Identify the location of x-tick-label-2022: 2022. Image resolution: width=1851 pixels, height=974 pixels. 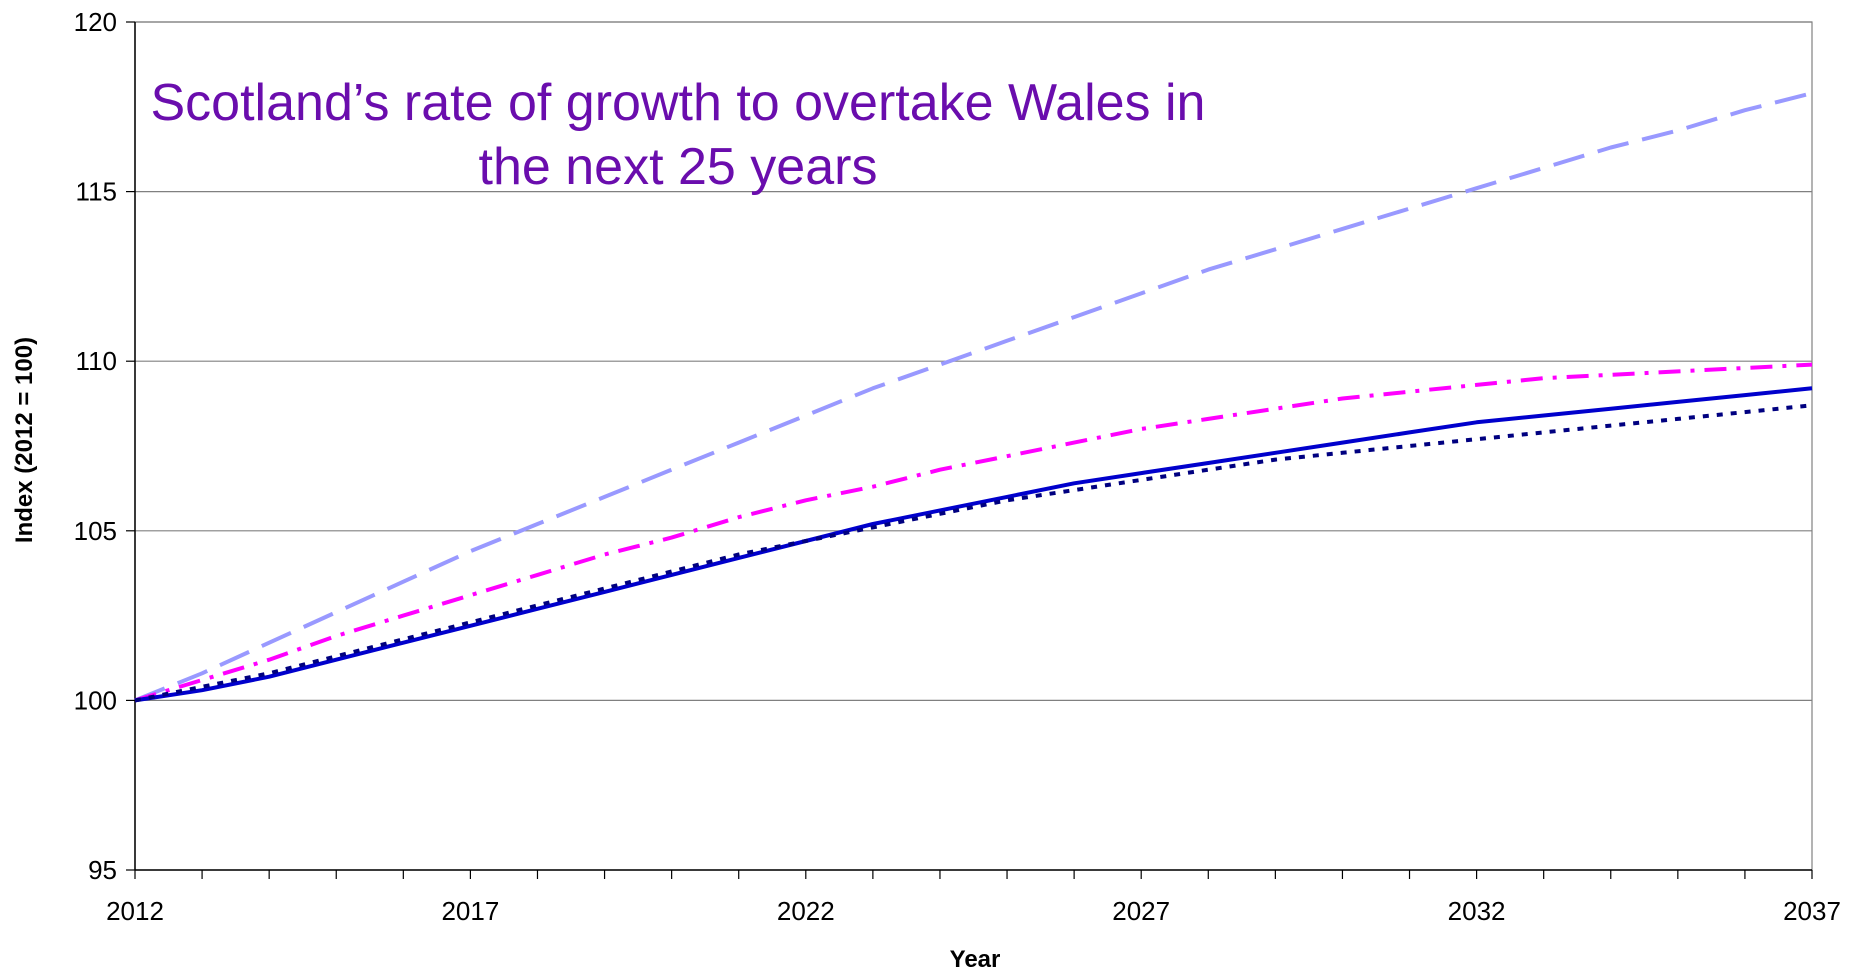
(806, 911).